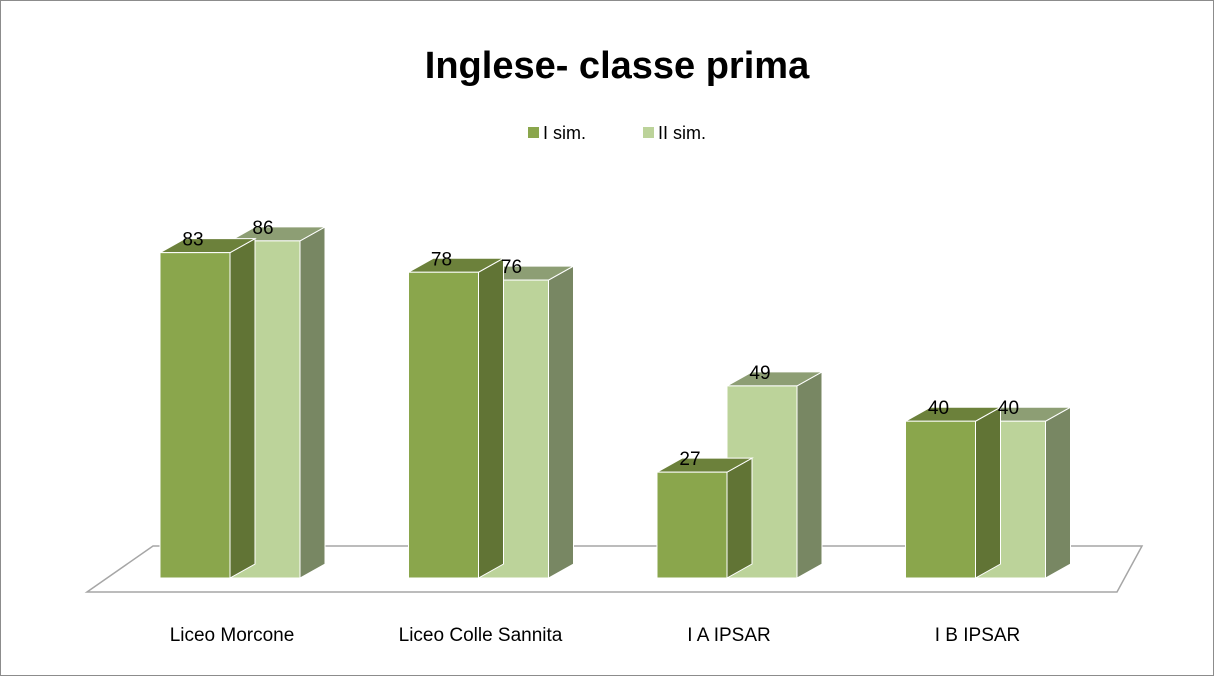 This screenshot has width=1215, height=677. What do you see at coordinates (728, 635) in the screenshot?
I see `x-tick-label: I A IPSAR` at bounding box center [728, 635].